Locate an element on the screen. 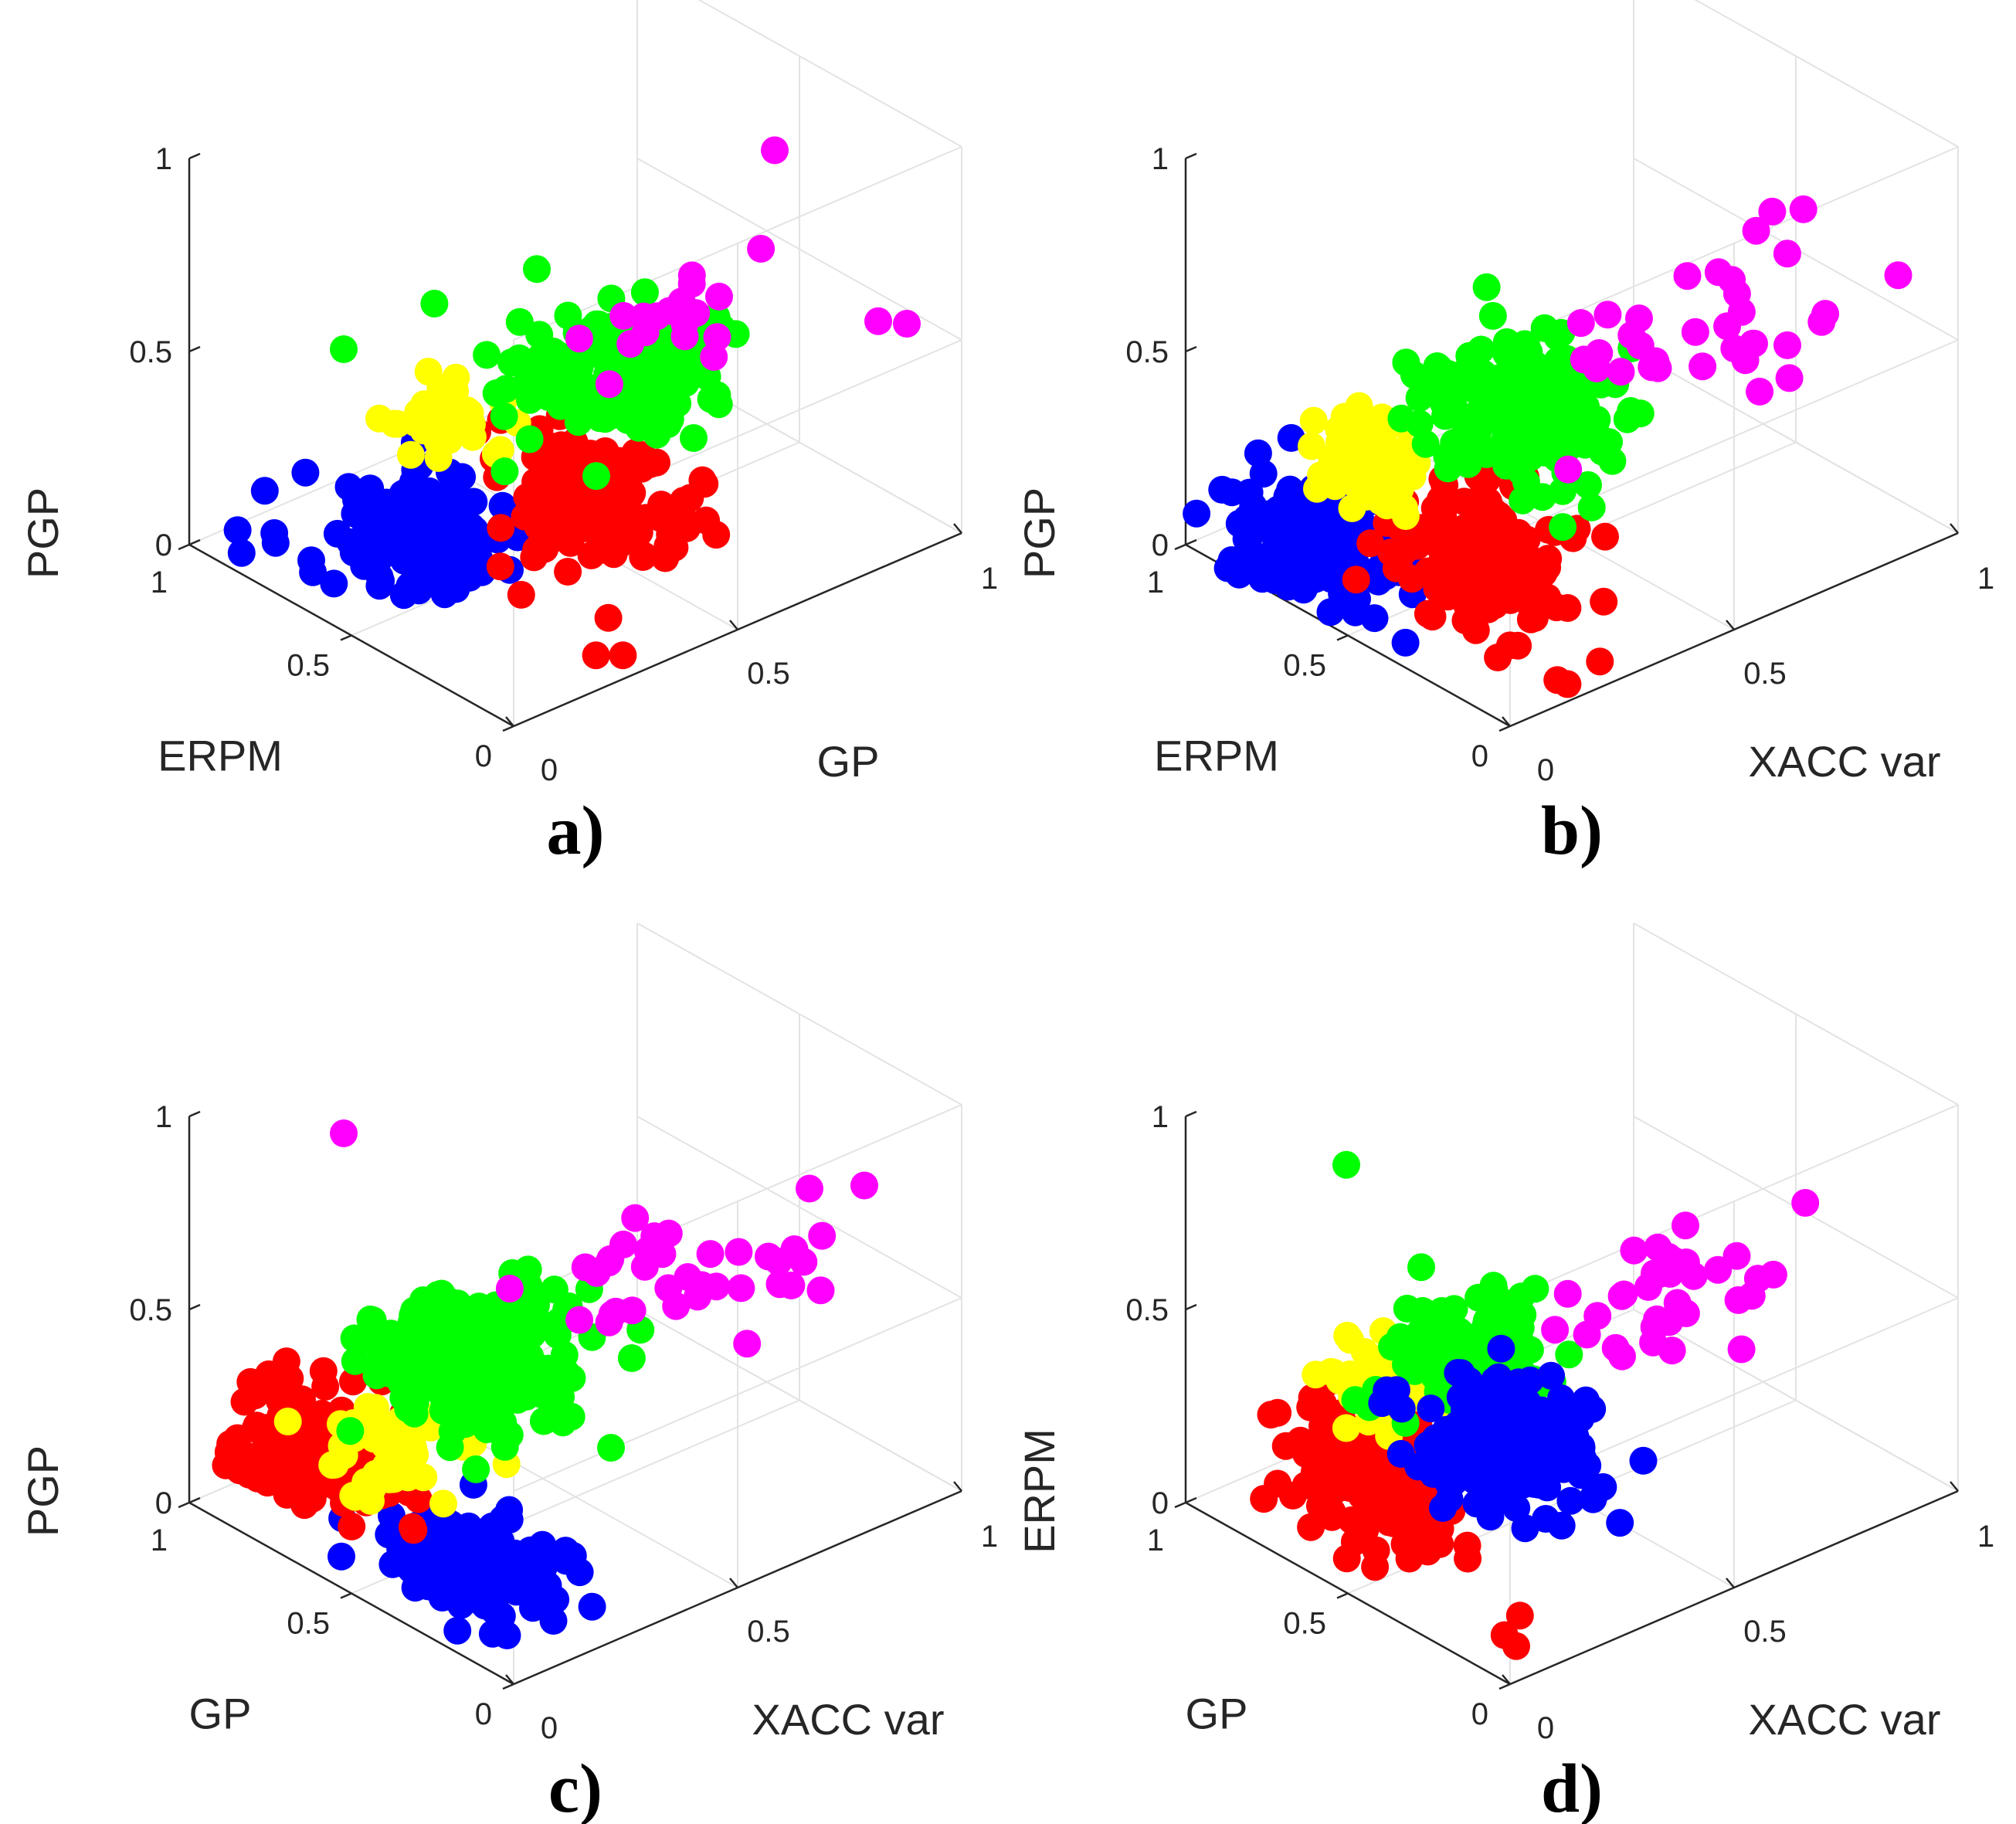 The image size is (2016, 1824). panel-label: d) is located at coordinates (1572, 1787).